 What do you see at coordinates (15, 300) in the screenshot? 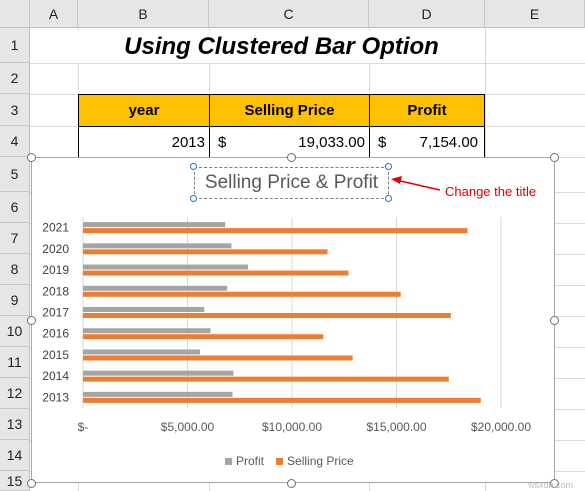
I see `row-header-9: 9` at bounding box center [15, 300].